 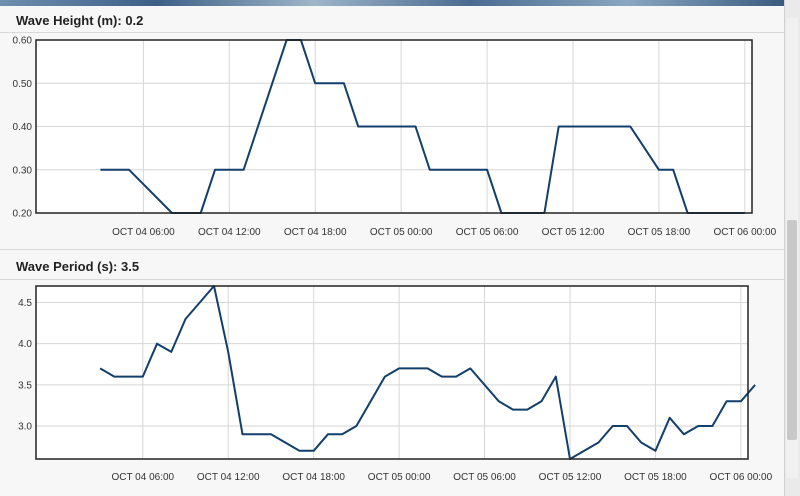 What do you see at coordinates (655, 477) in the screenshot?
I see `wave-period-x-tick-label: OCT 05 18:00` at bounding box center [655, 477].